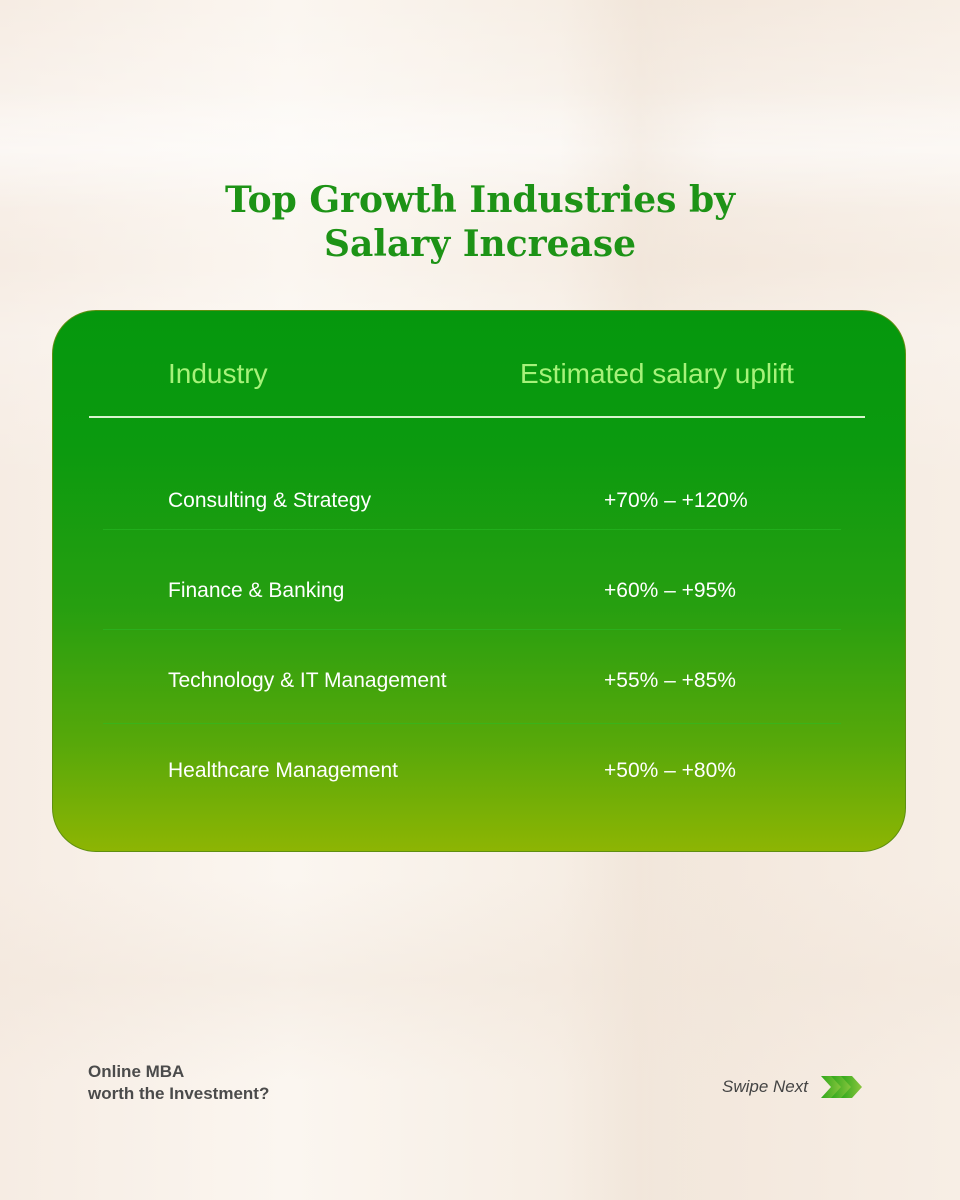 The height and width of the screenshot is (1200, 960). What do you see at coordinates (670, 590) in the screenshot?
I see `uplift-cell: +60% – +95%` at bounding box center [670, 590].